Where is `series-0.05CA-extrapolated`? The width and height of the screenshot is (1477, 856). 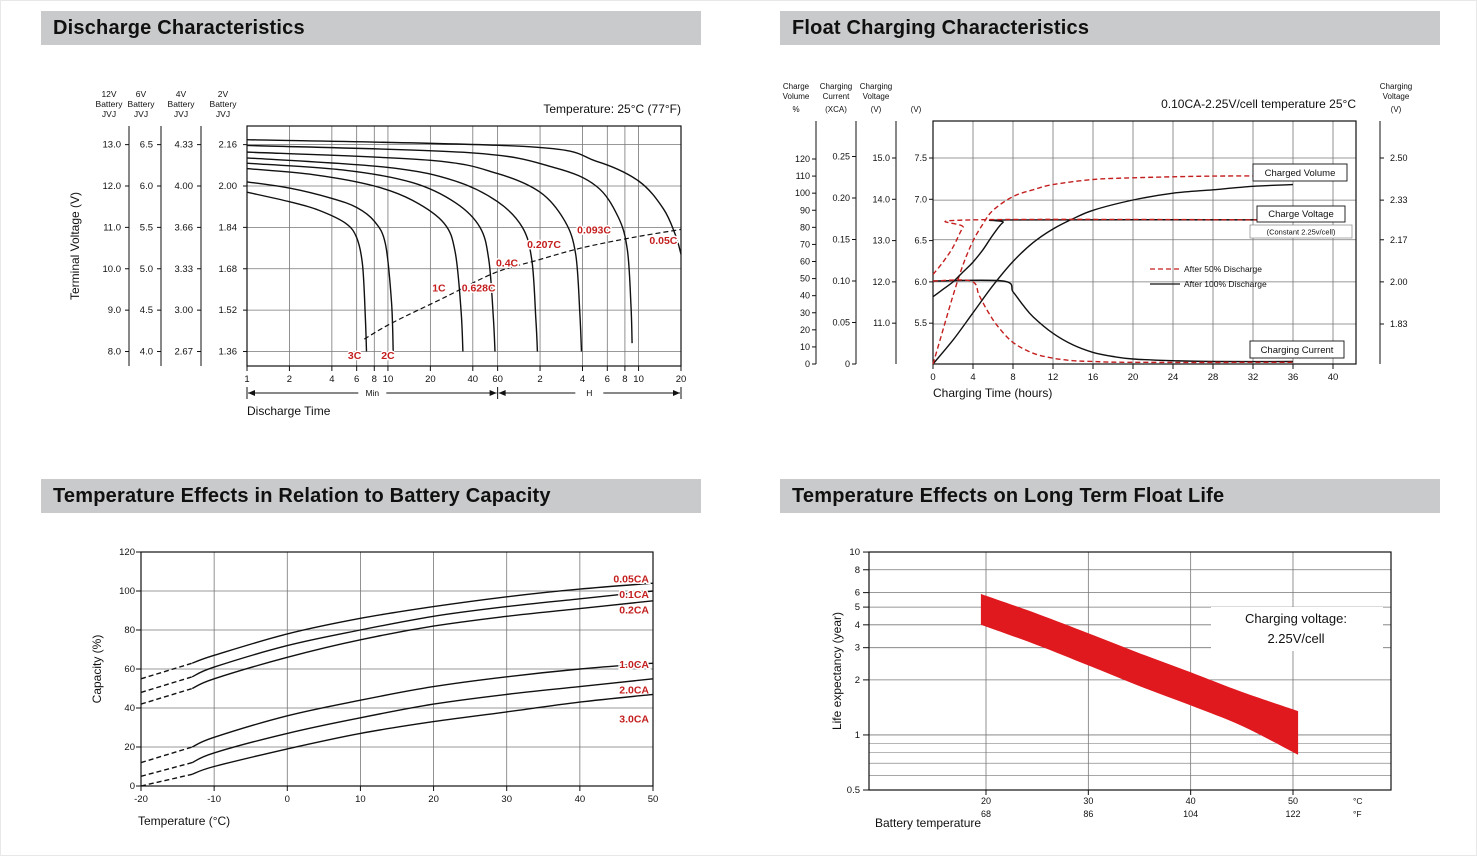 series-0.05CA-extrapolated is located at coordinates (166, 671).